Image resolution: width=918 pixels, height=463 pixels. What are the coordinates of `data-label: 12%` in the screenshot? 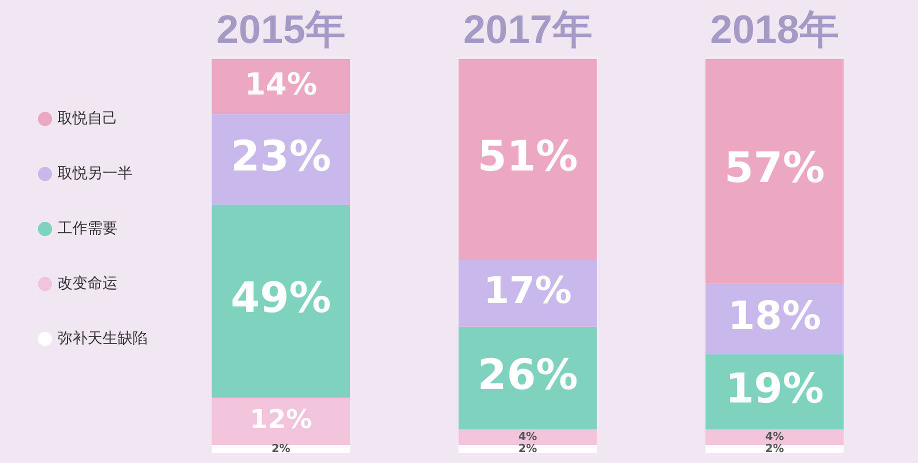 It's located at (281, 420).